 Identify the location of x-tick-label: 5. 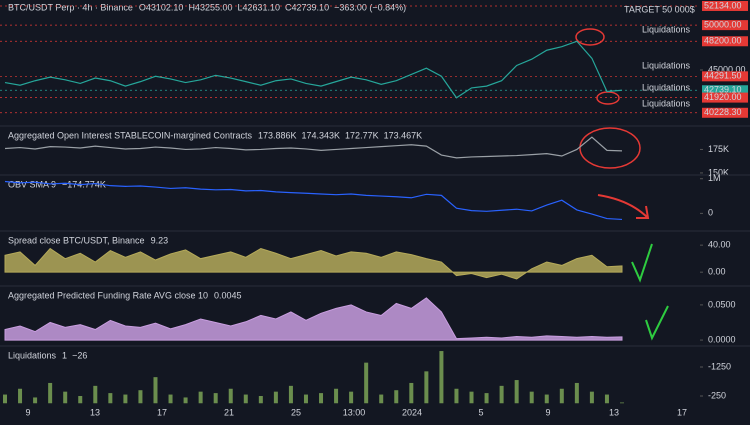
(480, 412).